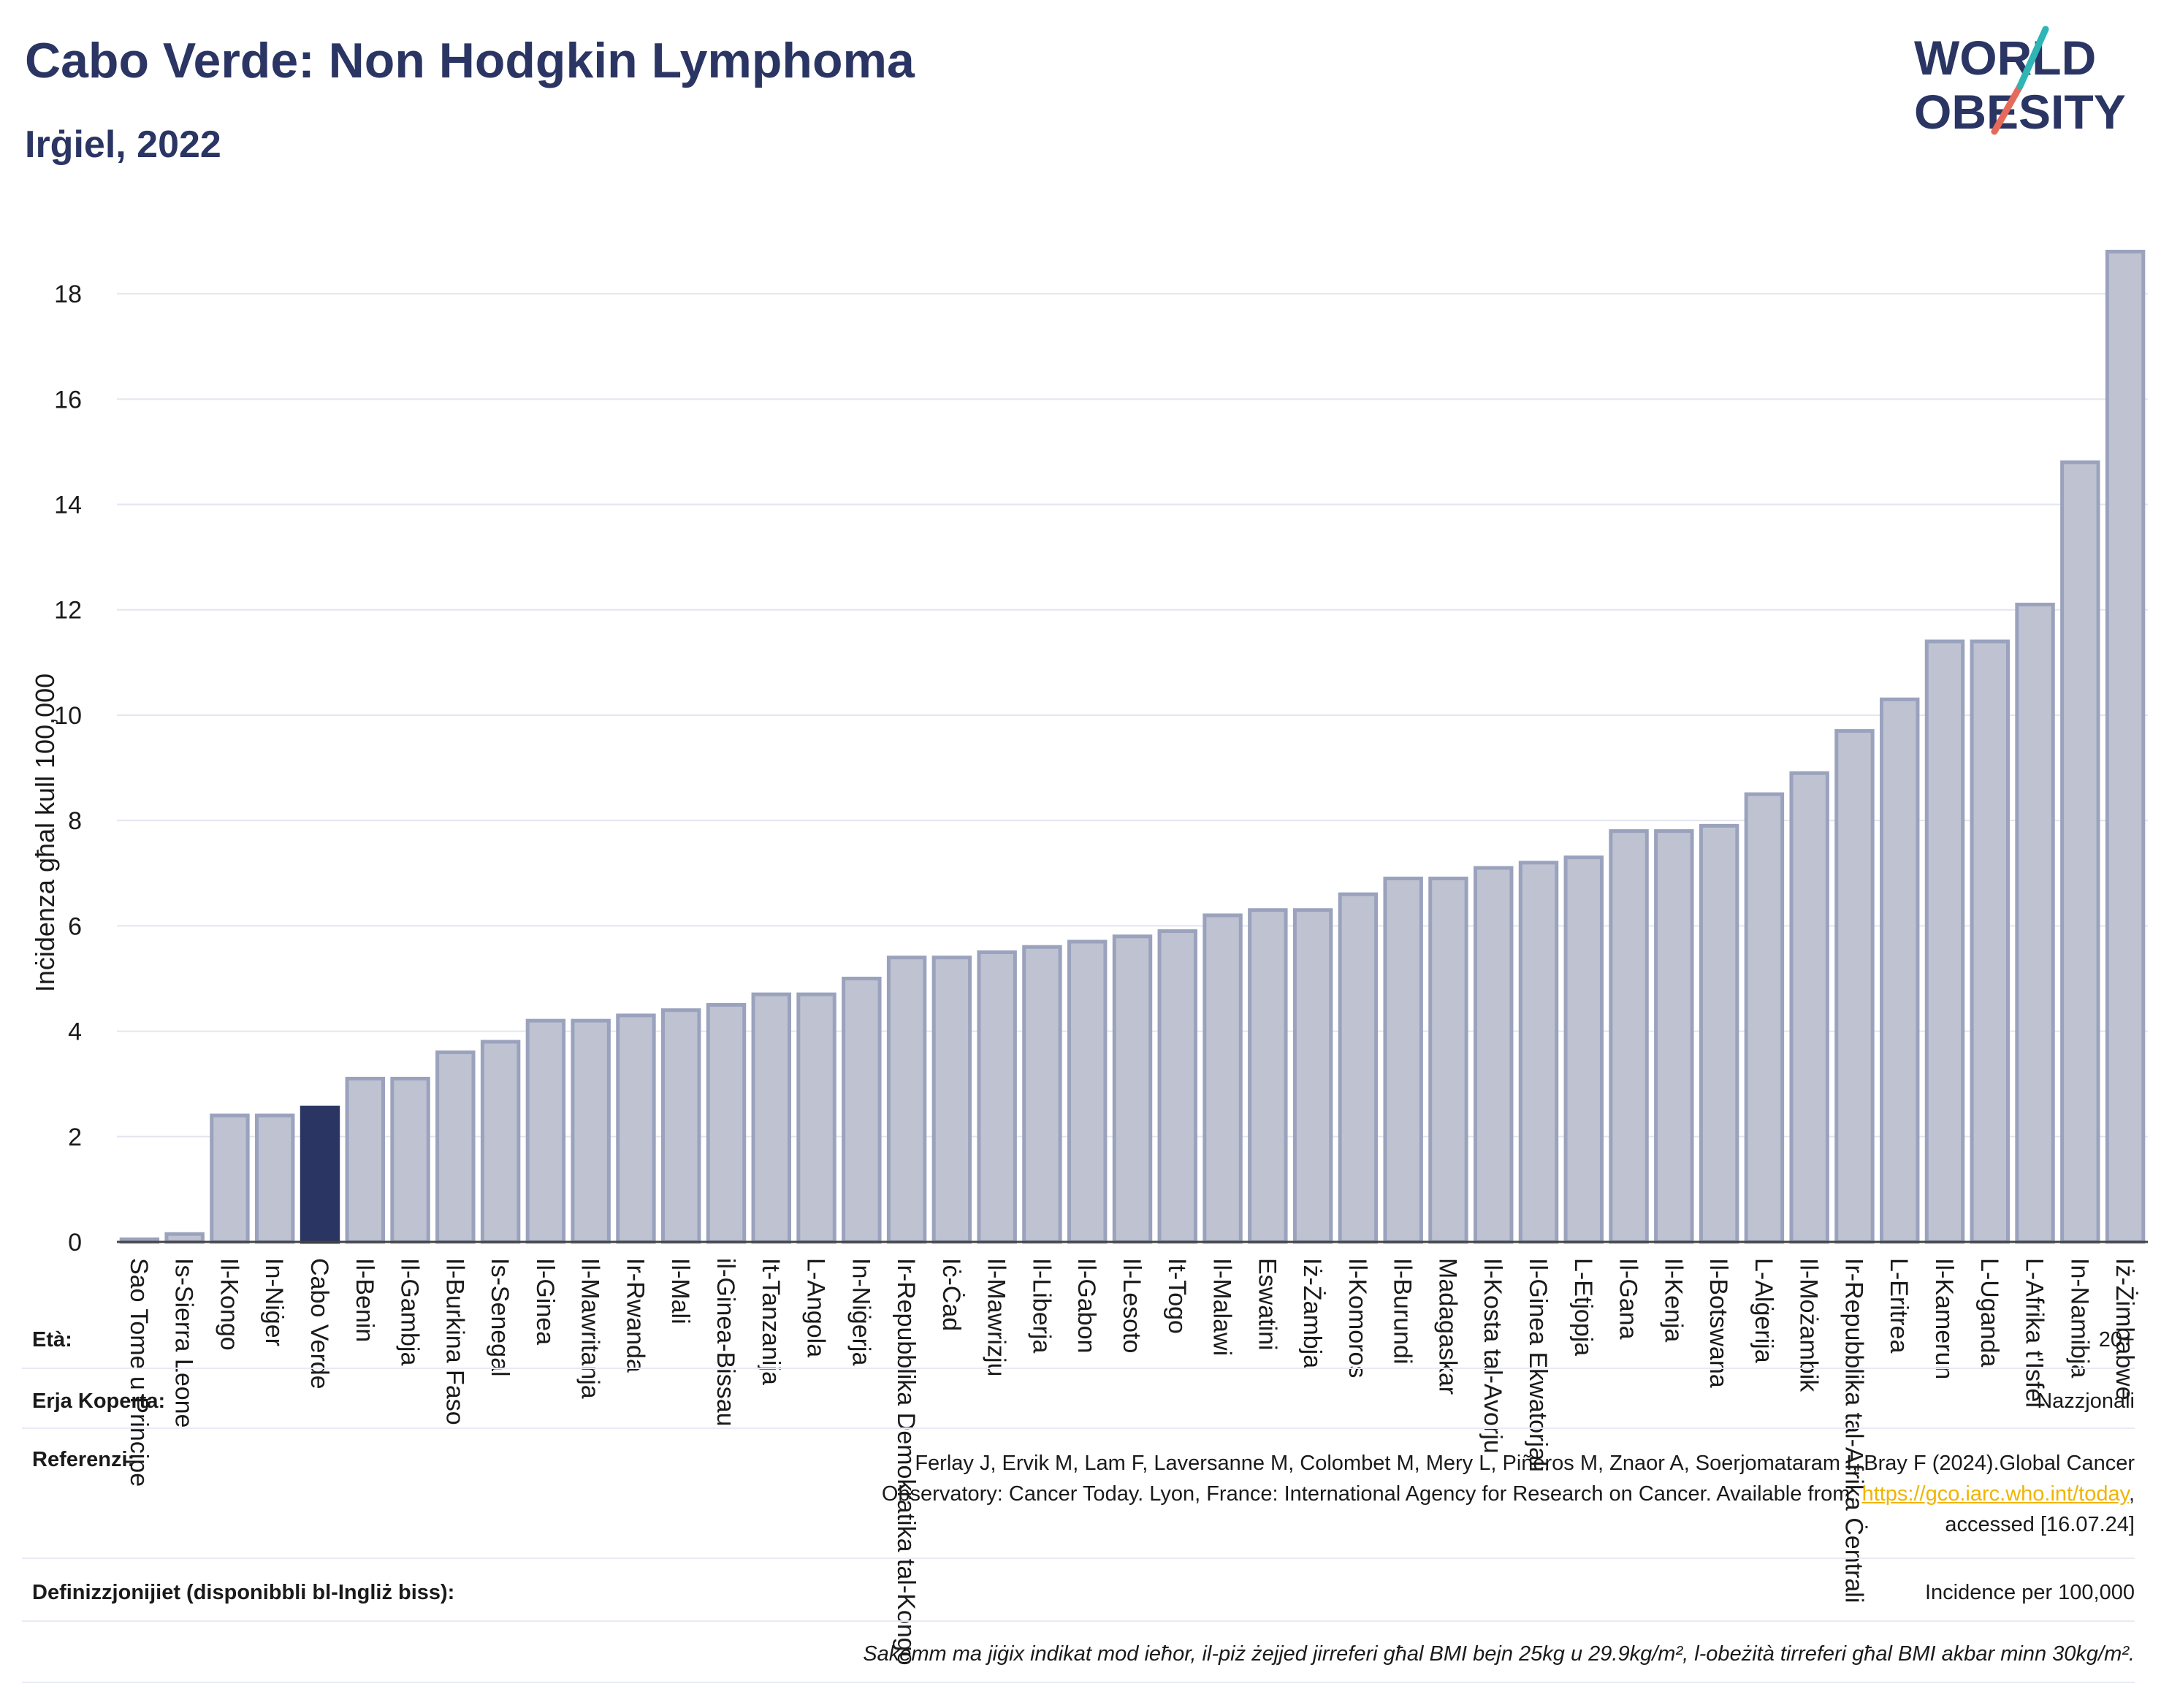 The height and width of the screenshot is (1708, 2161). I want to click on x-tick-label: Il-Gana, so click(1628, 1299).